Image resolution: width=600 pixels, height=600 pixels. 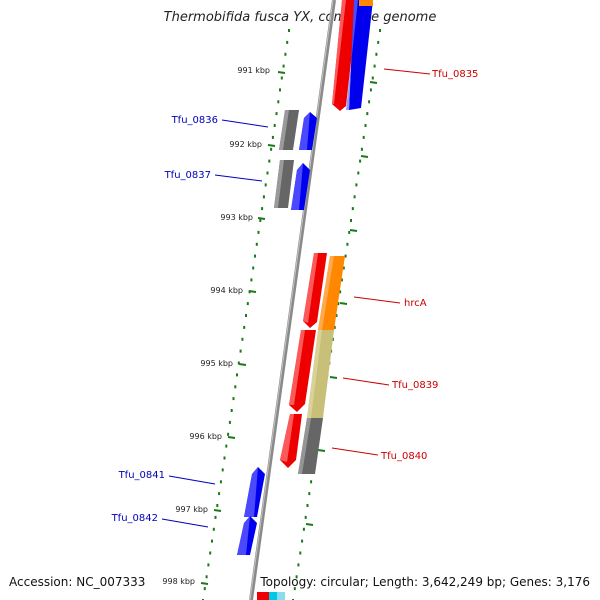 I want to click on label-tfu-0840: Tfu_0840, so click(x=379, y=454).